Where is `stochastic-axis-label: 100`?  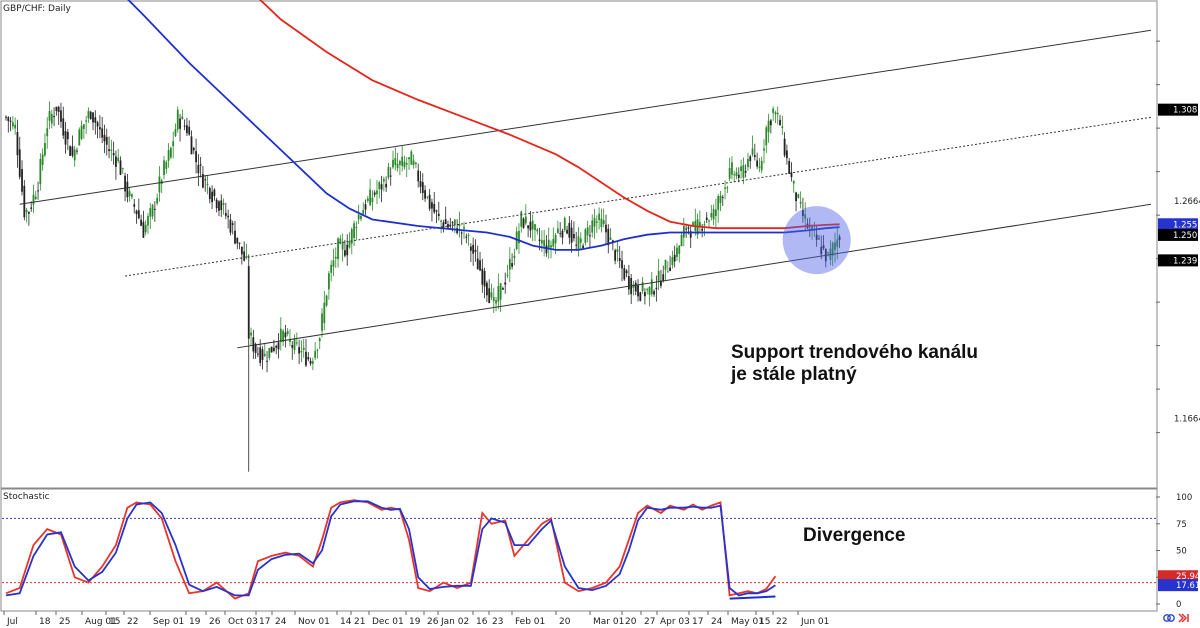
stochastic-axis-label: 100 is located at coordinates (1184, 498).